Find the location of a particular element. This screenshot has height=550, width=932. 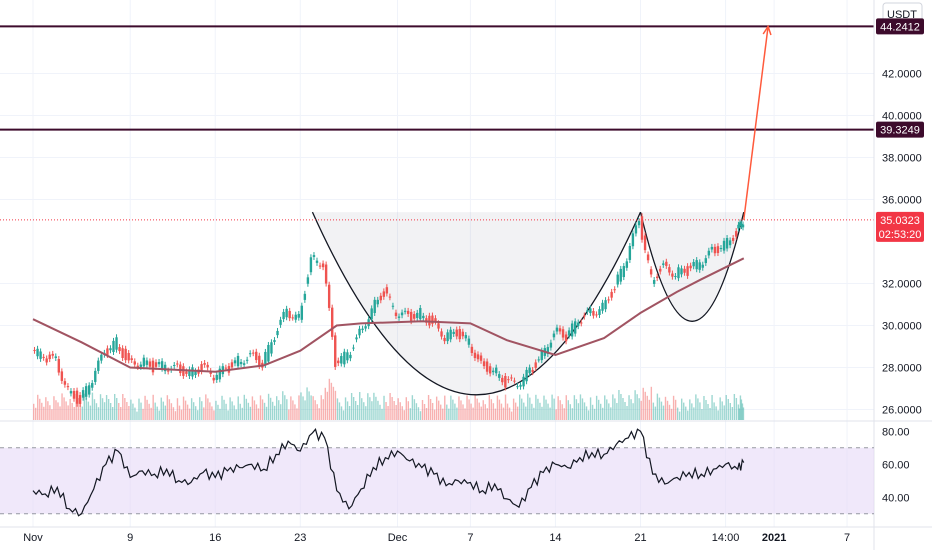

price-tick-label: 36.0000 is located at coordinates (902, 201).